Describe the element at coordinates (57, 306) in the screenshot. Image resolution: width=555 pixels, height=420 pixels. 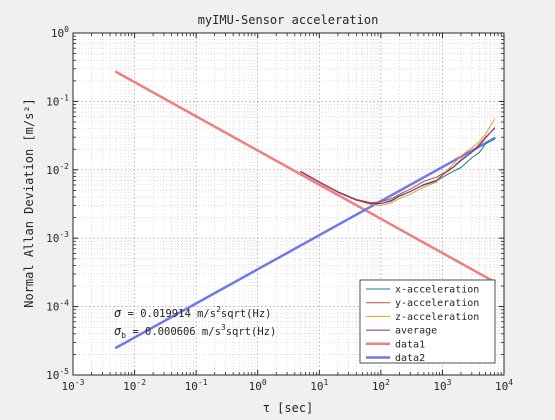
I see `y-tick-label: 10⁻⁴` at that location.